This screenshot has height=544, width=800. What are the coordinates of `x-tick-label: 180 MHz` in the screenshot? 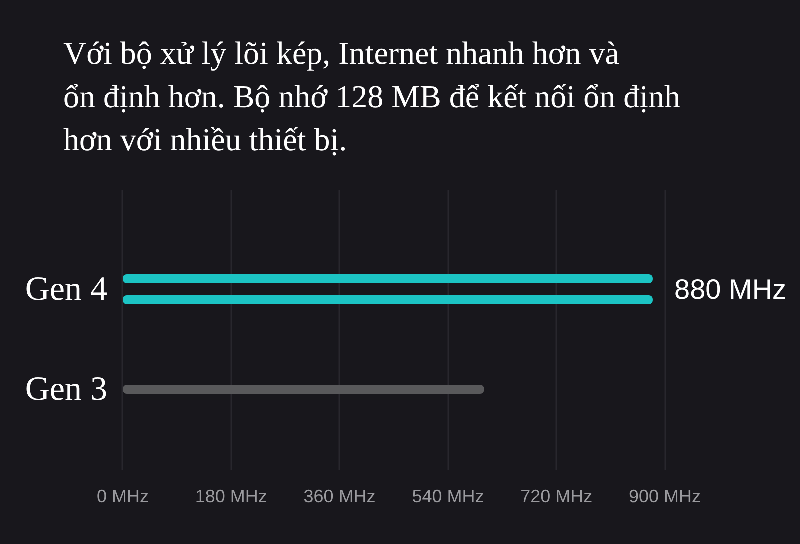 It's located at (231, 496).